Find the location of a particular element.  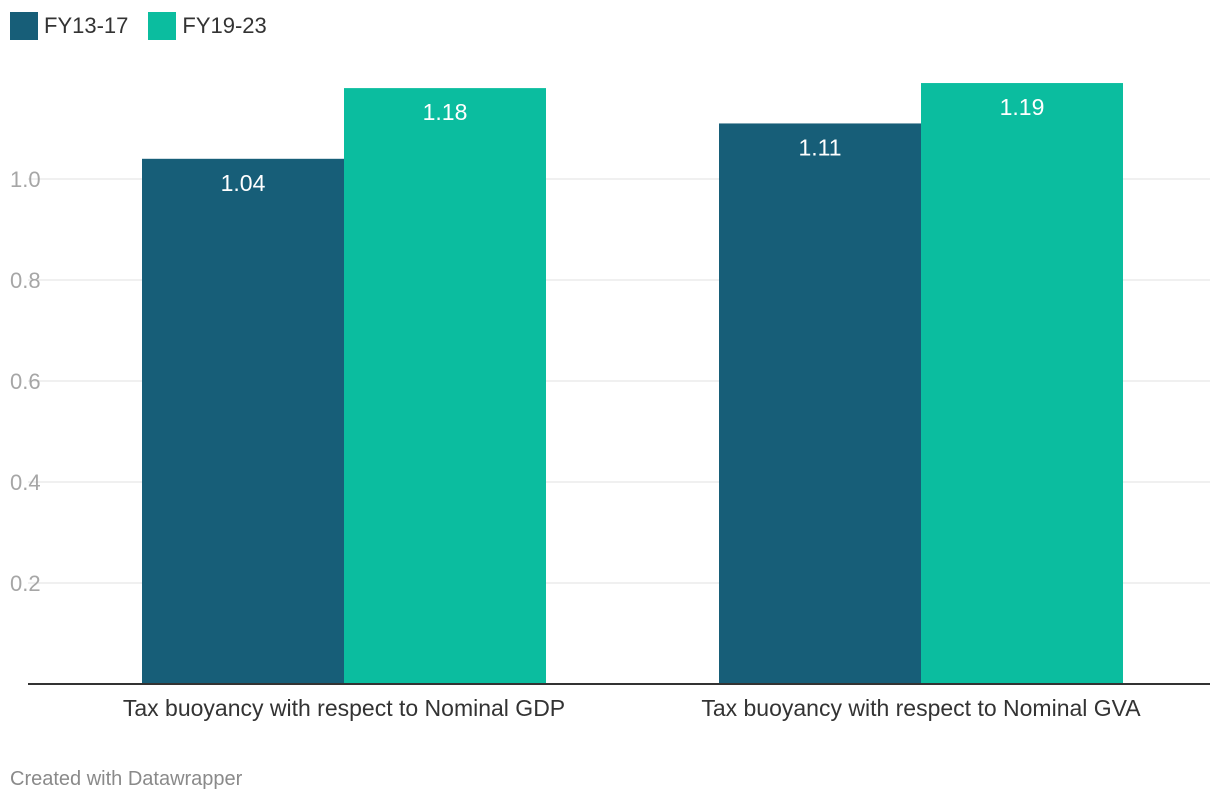

legend-label-fy19-23: FY19-23 is located at coordinates (224, 25).